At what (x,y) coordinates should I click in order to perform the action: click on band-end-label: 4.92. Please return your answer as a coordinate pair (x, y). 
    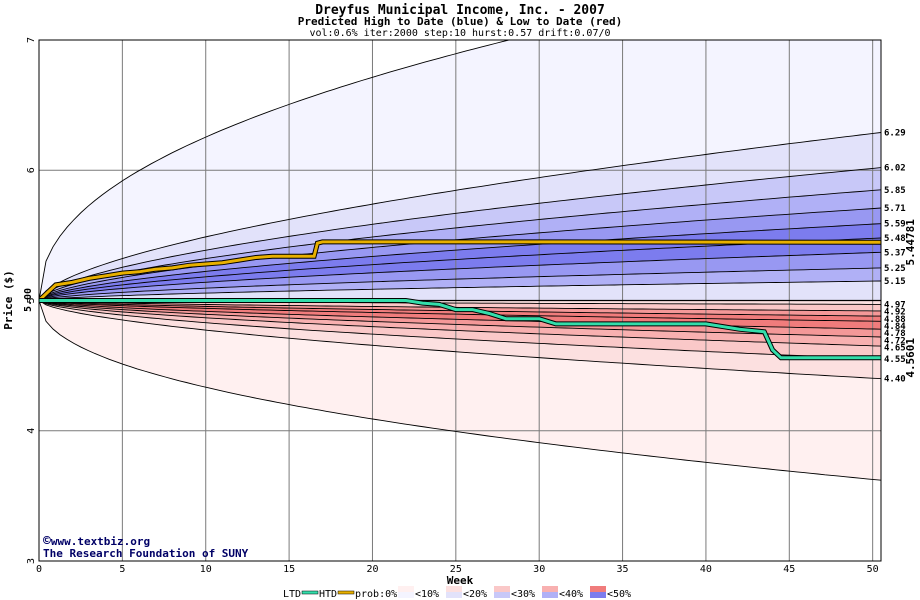
    Looking at the image, I should click on (895, 313).